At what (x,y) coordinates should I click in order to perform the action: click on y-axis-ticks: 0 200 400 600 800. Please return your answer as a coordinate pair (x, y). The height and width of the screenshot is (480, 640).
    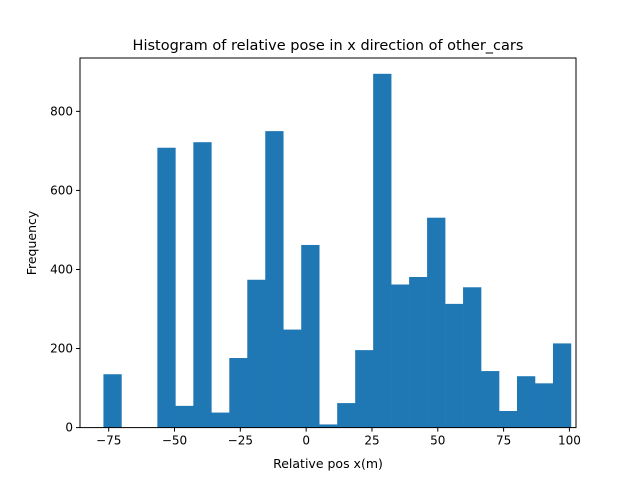
    Looking at the image, I should click on (65, 269).